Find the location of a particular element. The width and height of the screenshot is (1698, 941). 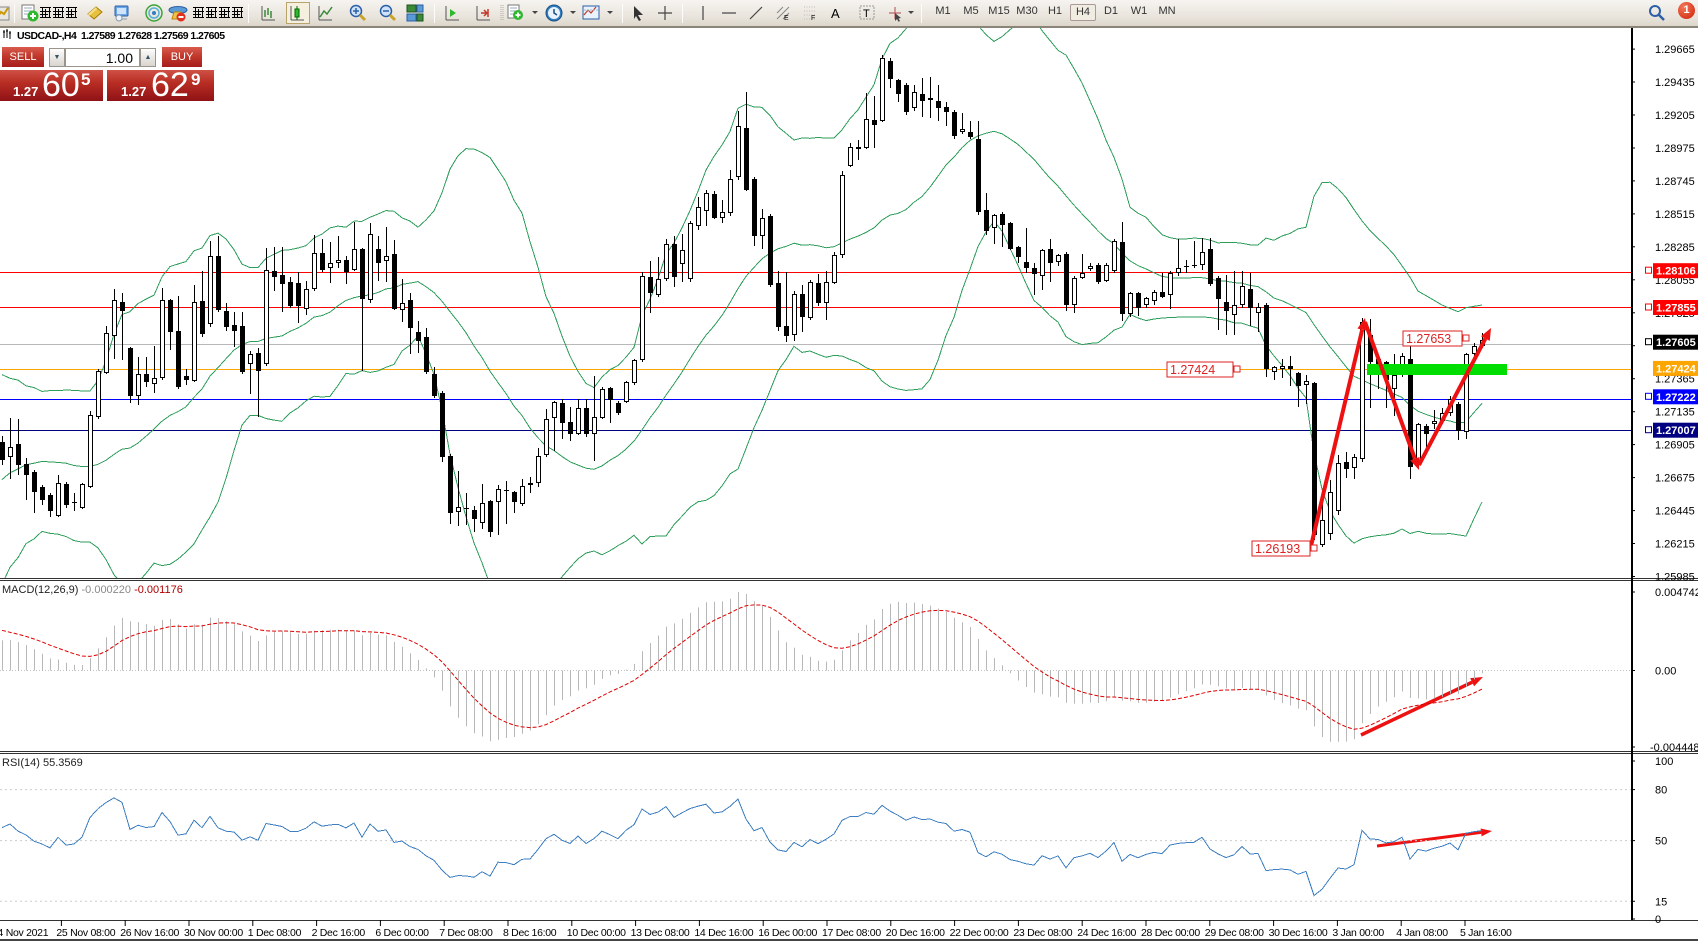

svg-text: 1.26675 is located at coordinates (1675, 479).